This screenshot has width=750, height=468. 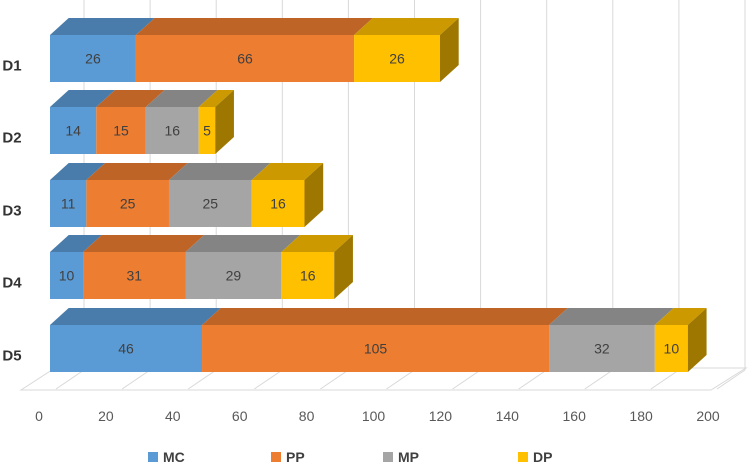 I want to click on category-label-D1: D1, so click(x=11, y=66).